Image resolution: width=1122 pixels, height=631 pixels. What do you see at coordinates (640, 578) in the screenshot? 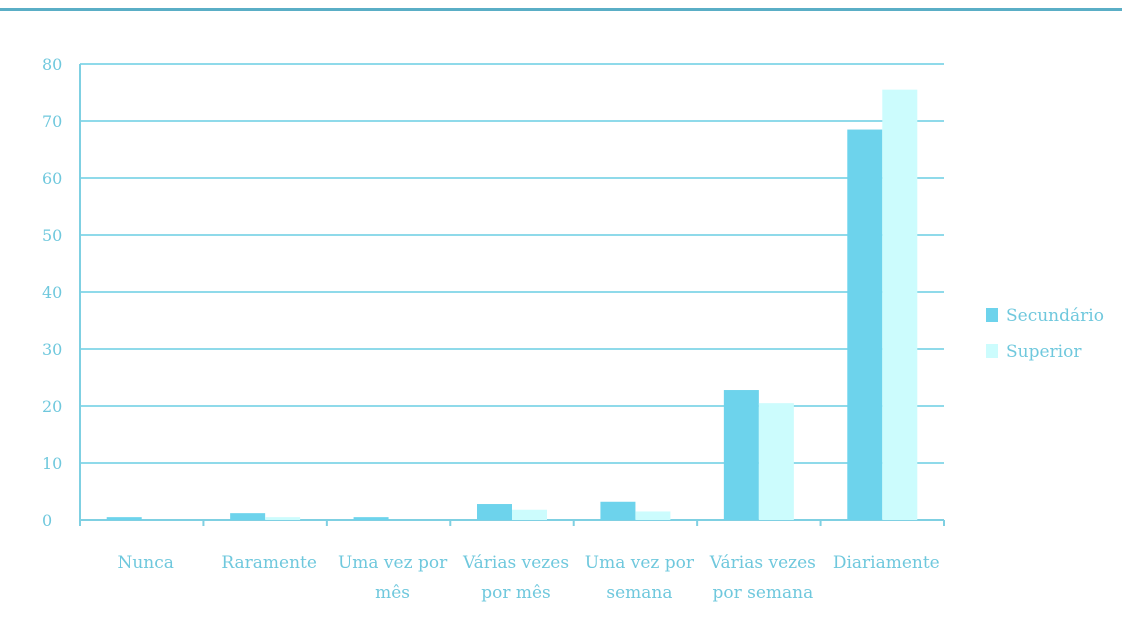
I see `x-category-label: Uma vez por semana` at bounding box center [640, 578].